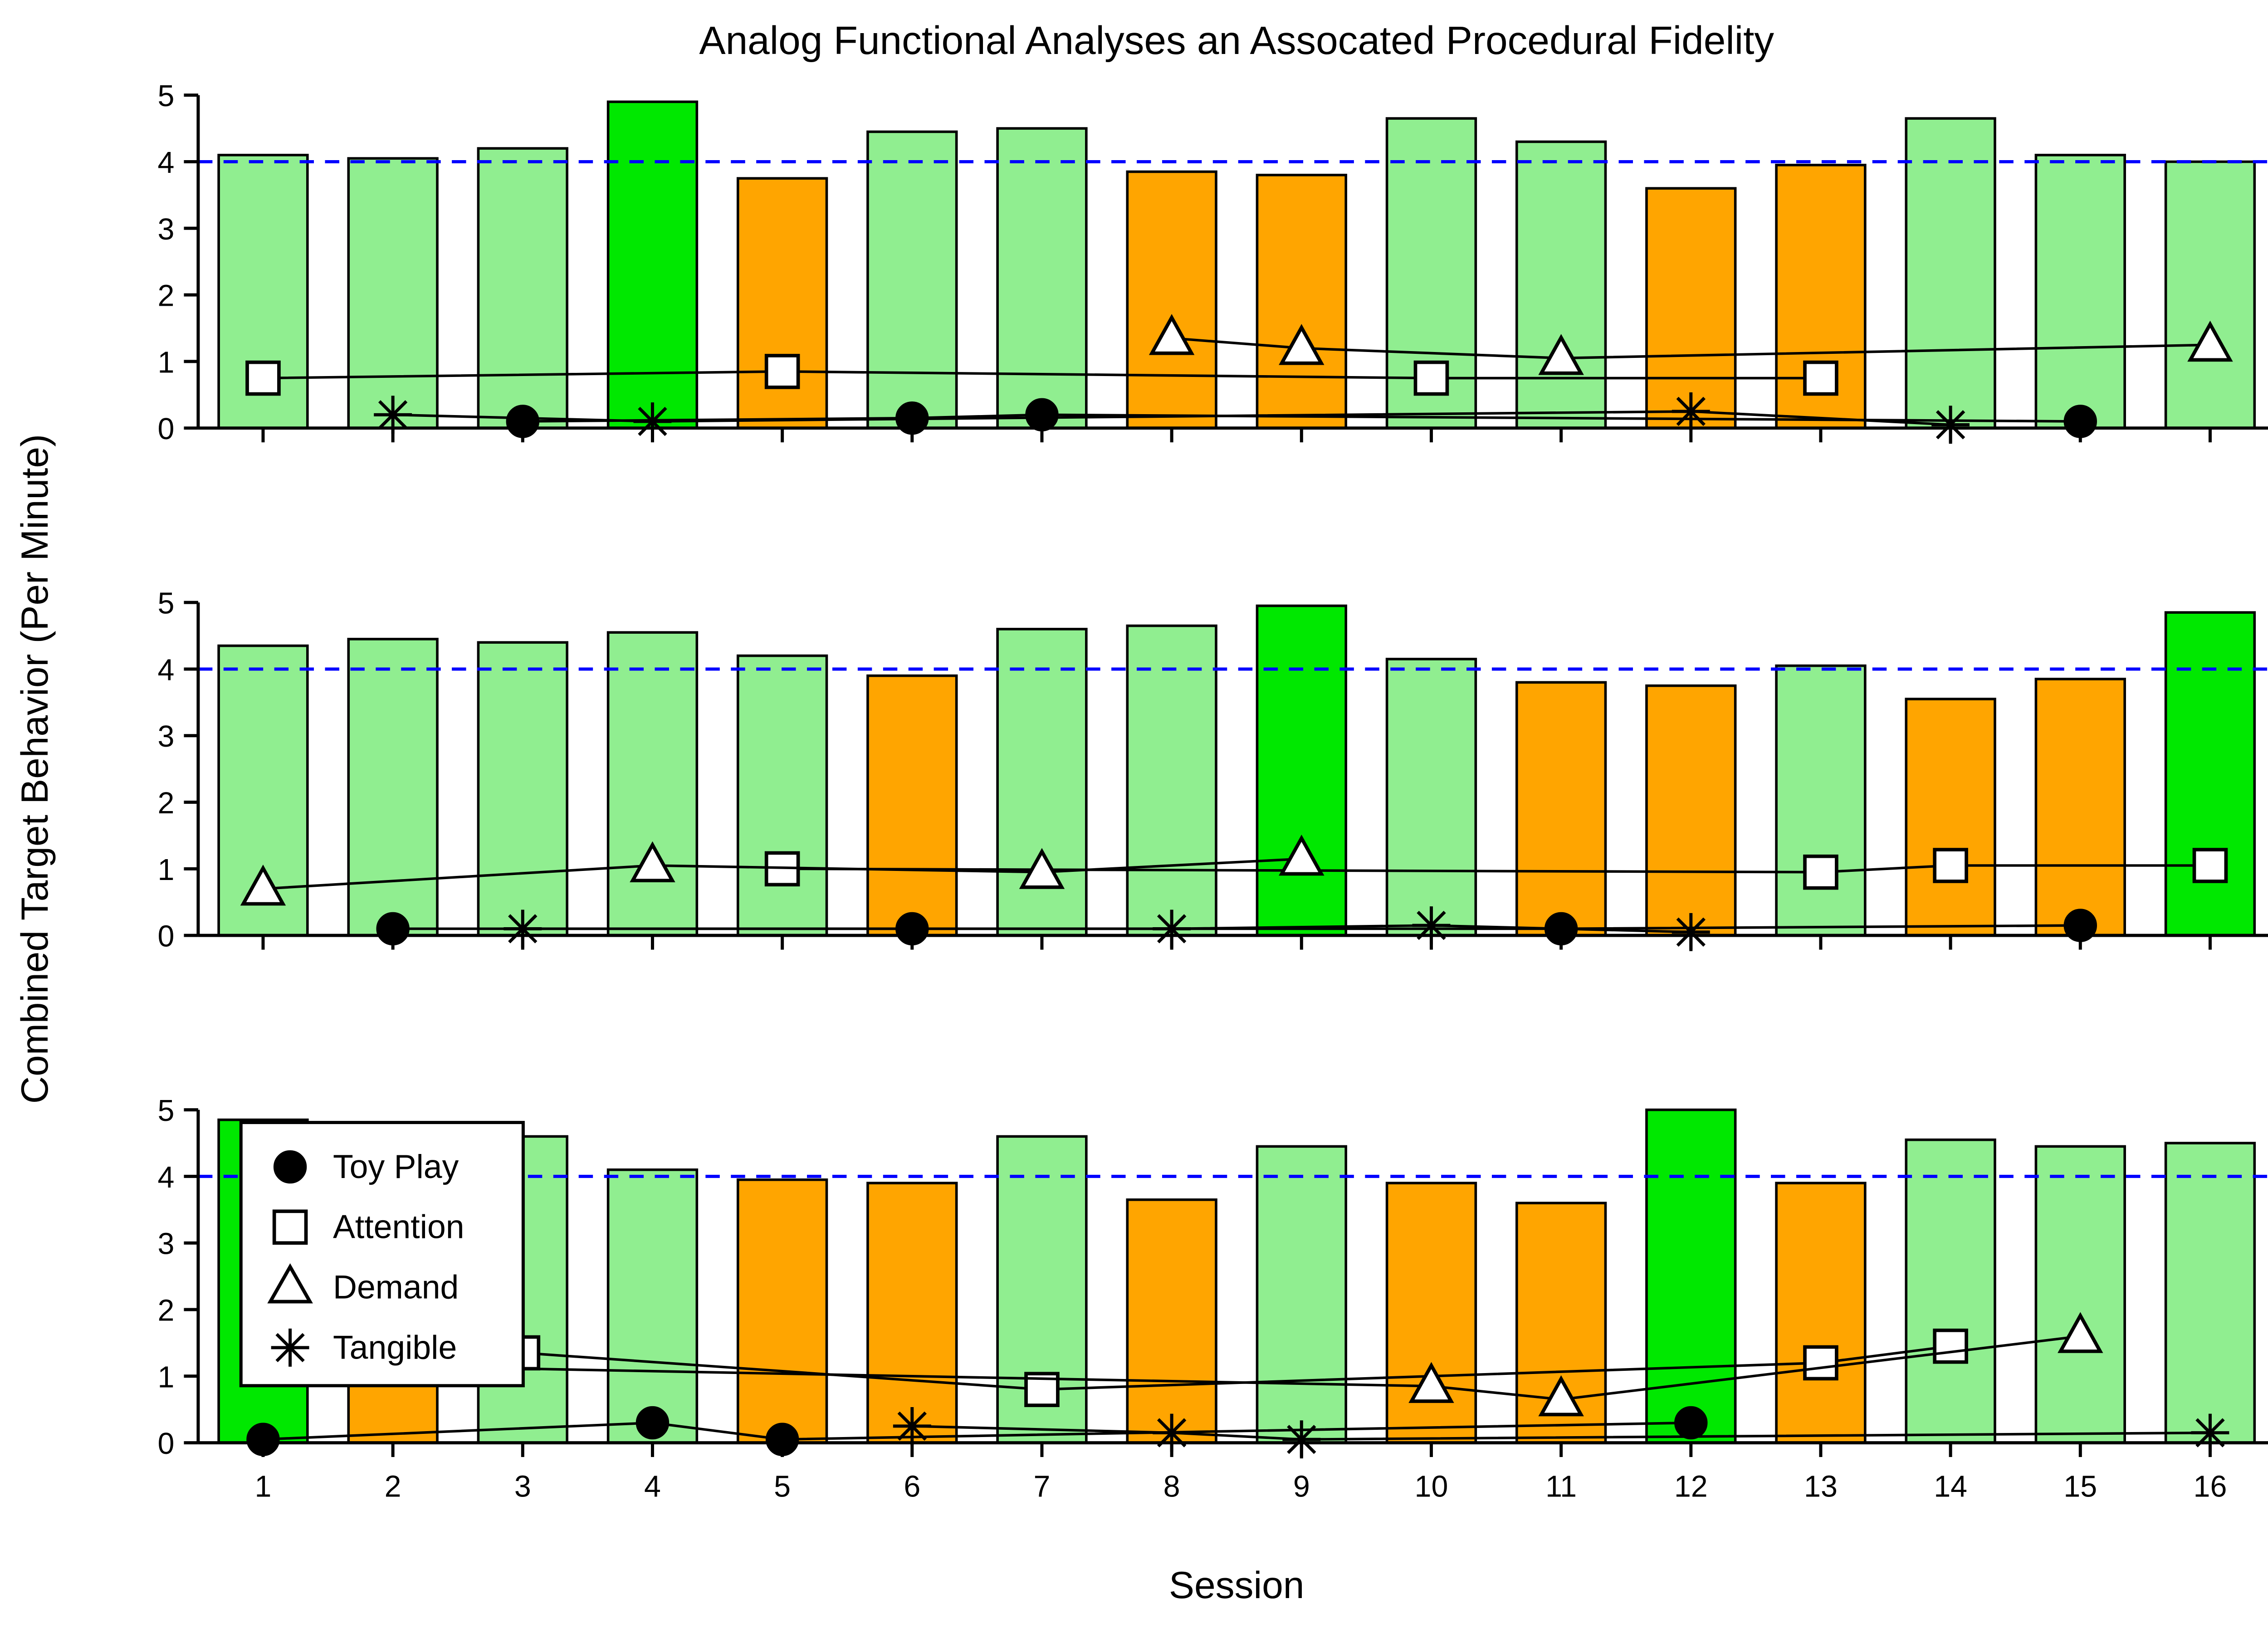 The width and height of the screenshot is (2268, 1633). Describe the element at coordinates (34, 769) in the screenshot. I see `y-left-axis-label: Combined Target Behavior (Per Minute)` at that location.